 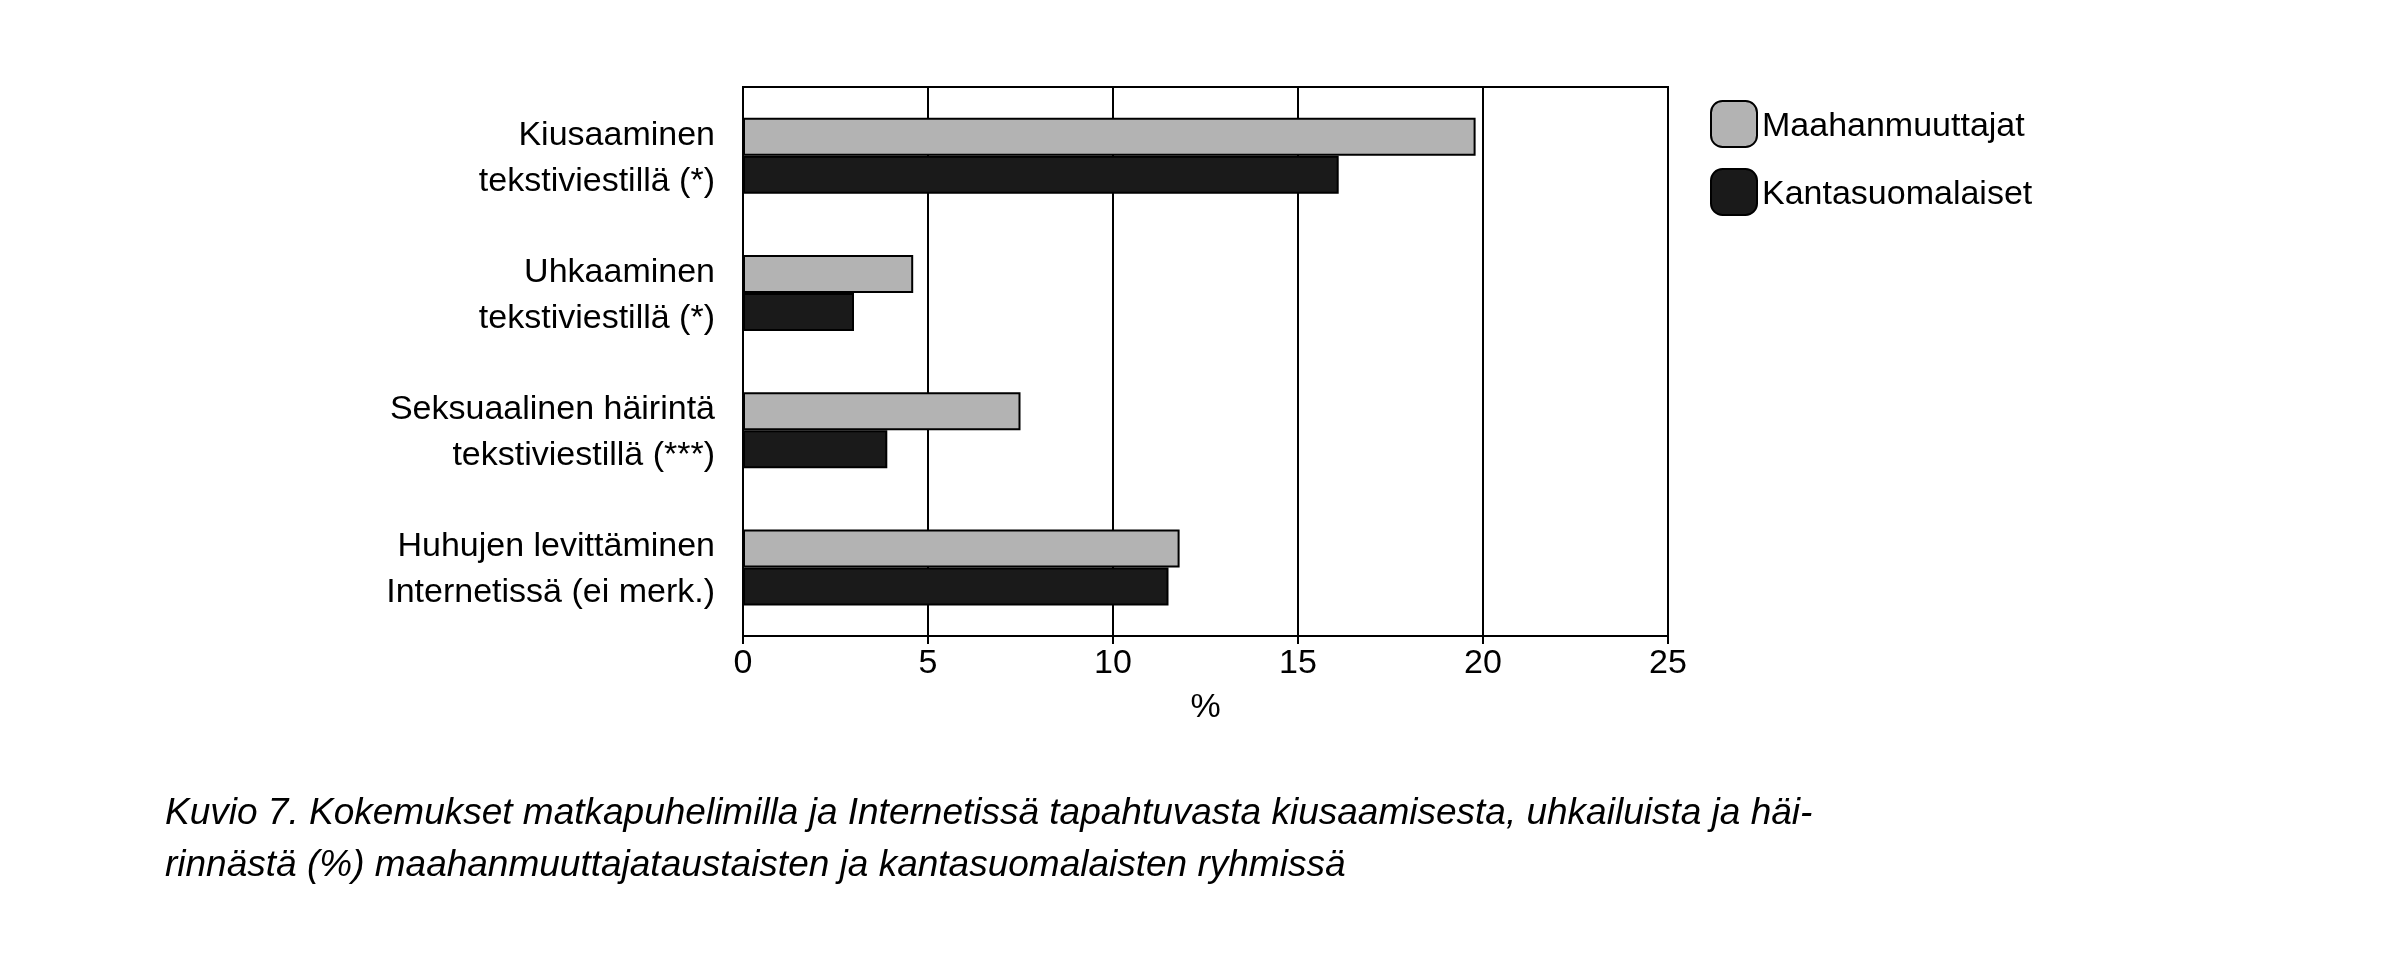 What do you see at coordinates (552, 430) in the screenshot?
I see `y-tick-label: Seksuaalinen häirintä tekstiviestillä (***)` at bounding box center [552, 430].